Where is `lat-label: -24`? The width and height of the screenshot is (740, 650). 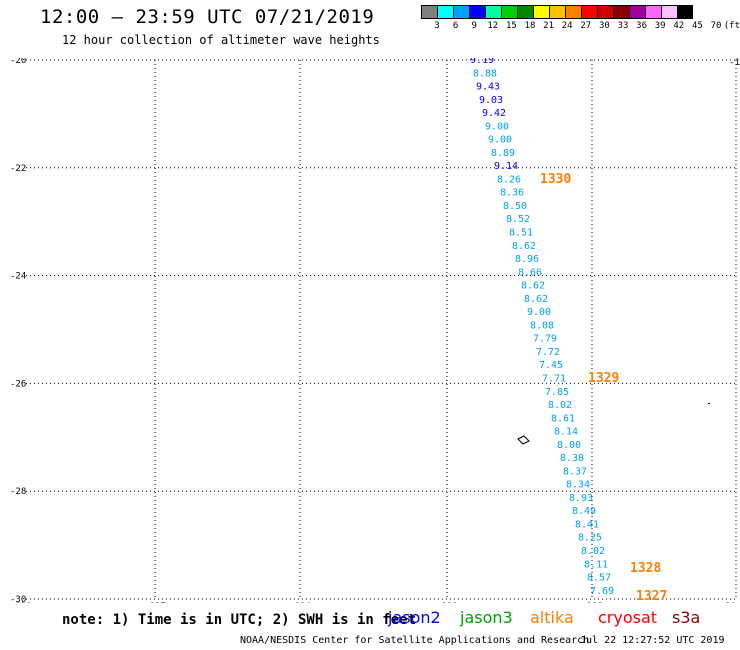 lat-label: -24 is located at coordinates (18, 277).